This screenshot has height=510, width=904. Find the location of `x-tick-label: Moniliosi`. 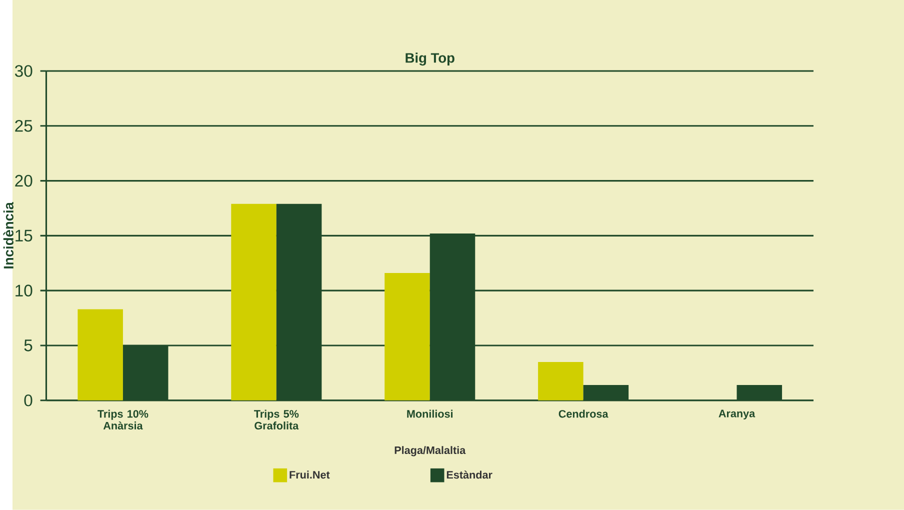

x-tick-label: Moniliosi is located at coordinates (430, 414).